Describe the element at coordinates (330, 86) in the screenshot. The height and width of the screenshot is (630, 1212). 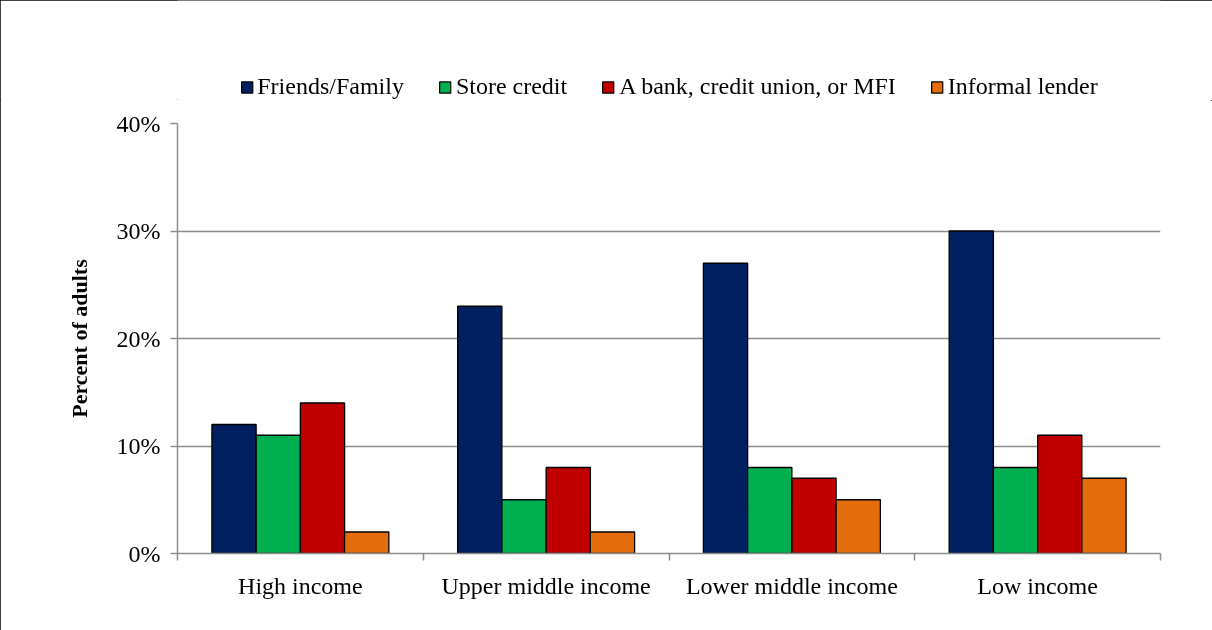
I see `legend-label: Friends/Family` at that location.